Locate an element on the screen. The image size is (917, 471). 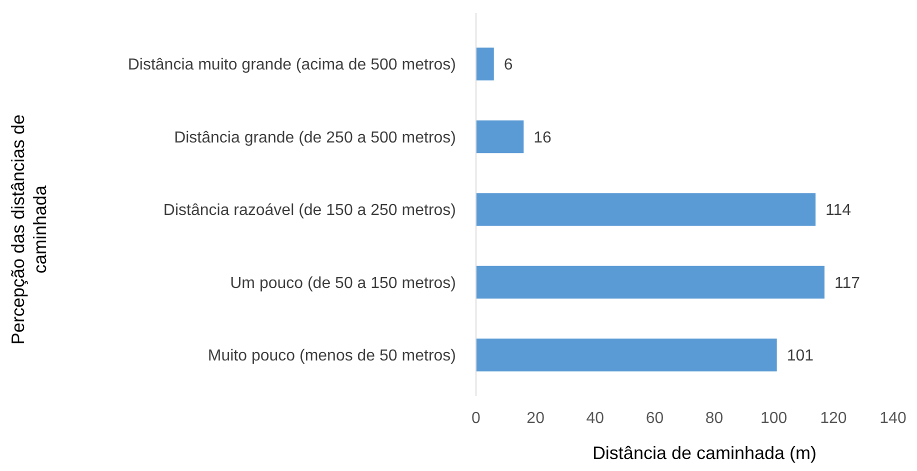
y-axis-title: Percepção das distâncias de caminhada is located at coordinates (29, 229).